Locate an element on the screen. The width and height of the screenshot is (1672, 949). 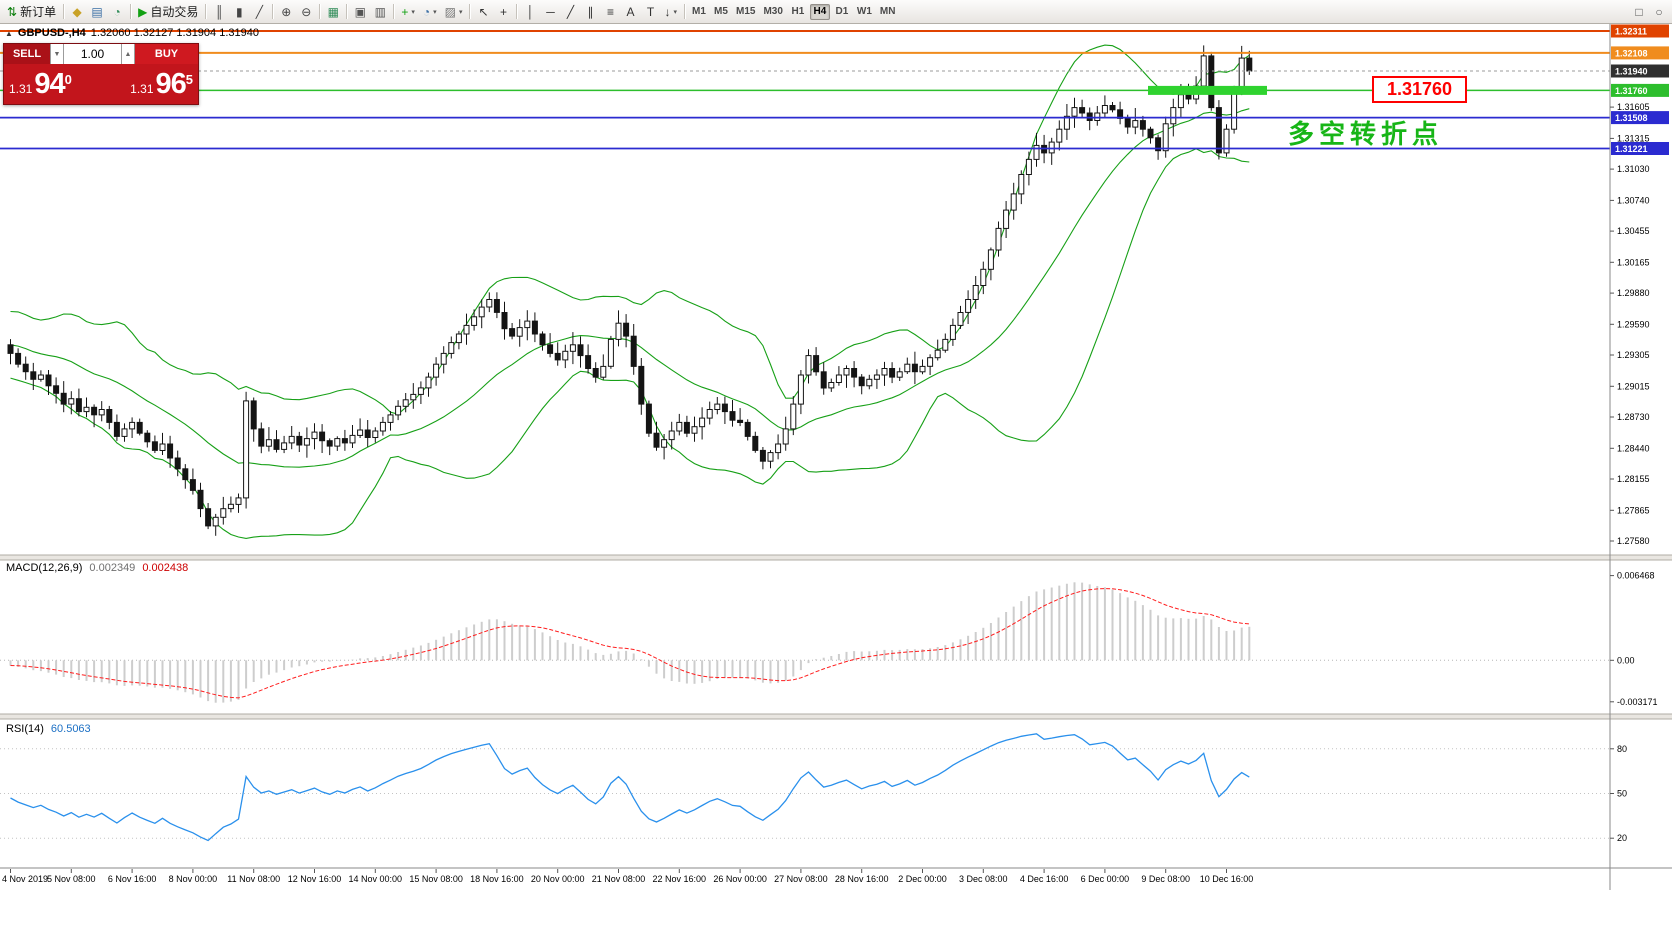
svg-text: 0.00 is located at coordinates (1626, 660).